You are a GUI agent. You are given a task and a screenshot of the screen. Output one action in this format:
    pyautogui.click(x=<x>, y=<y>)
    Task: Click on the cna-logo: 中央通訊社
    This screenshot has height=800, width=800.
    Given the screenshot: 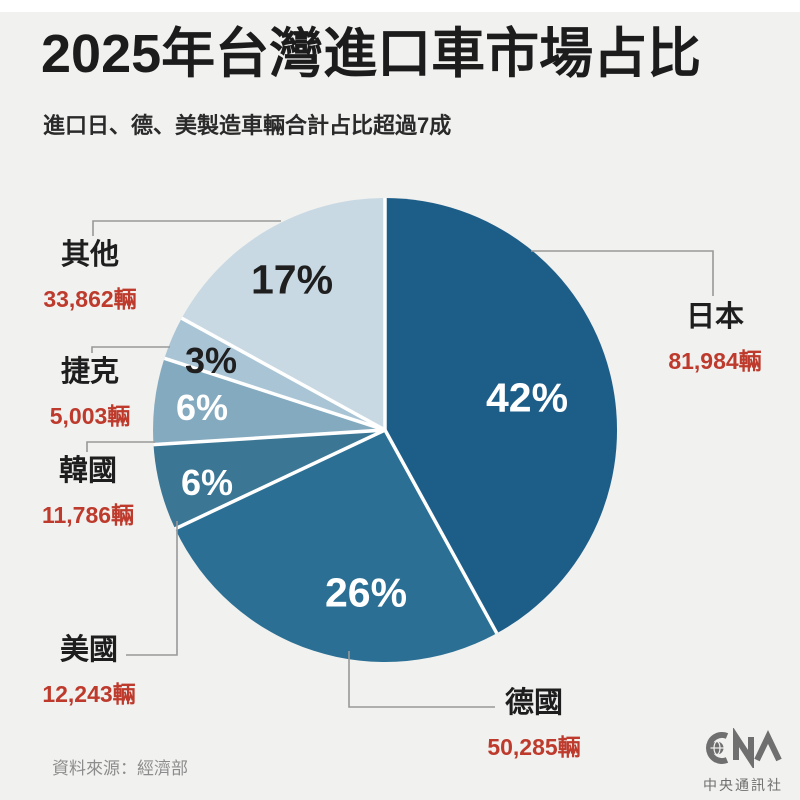 What is the action you would take?
    pyautogui.click(x=743, y=760)
    